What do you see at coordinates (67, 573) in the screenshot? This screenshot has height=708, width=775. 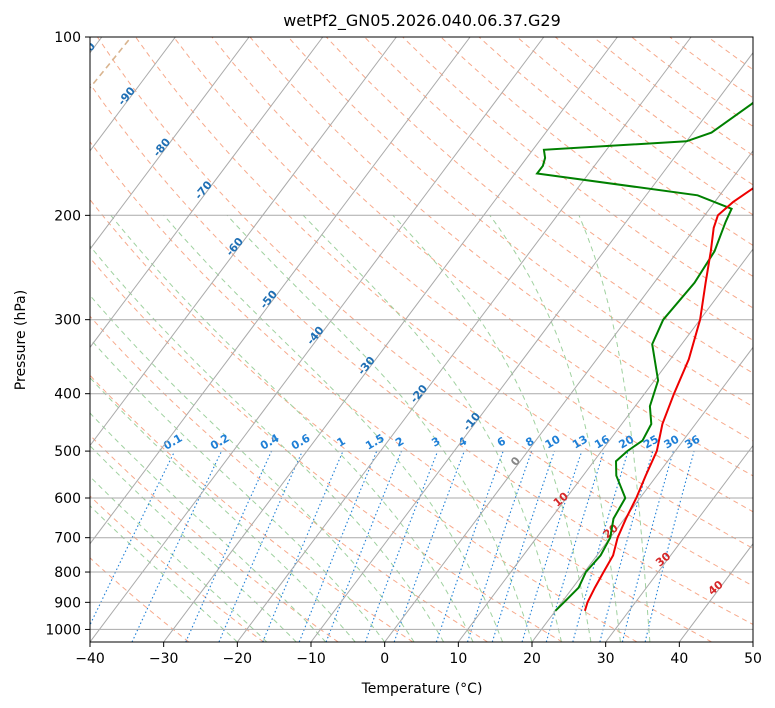 I see `y-tick-label: 800` at bounding box center [67, 573].